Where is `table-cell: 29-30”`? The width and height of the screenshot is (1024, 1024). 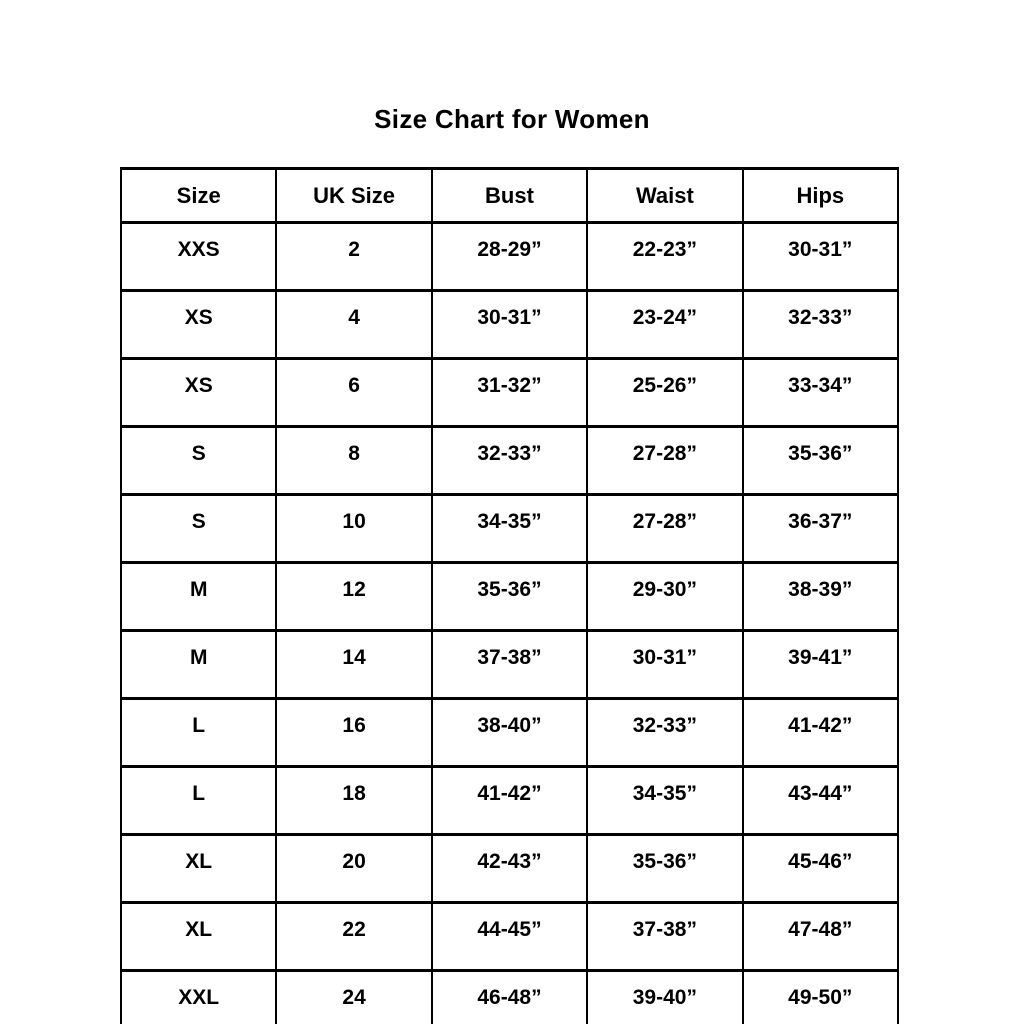 table-cell: 29-30” is located at coordinates (665, 596).